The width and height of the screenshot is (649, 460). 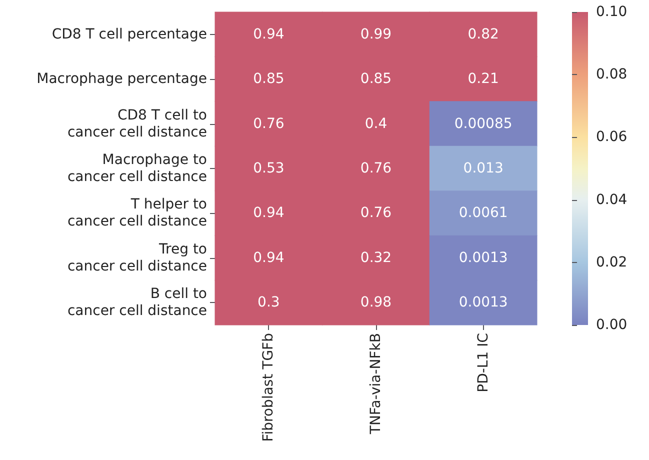 What do you see at coordinates (268, 168) in the screenshot?
I see `data-label: 0.53` at bounding box center [268, 168].